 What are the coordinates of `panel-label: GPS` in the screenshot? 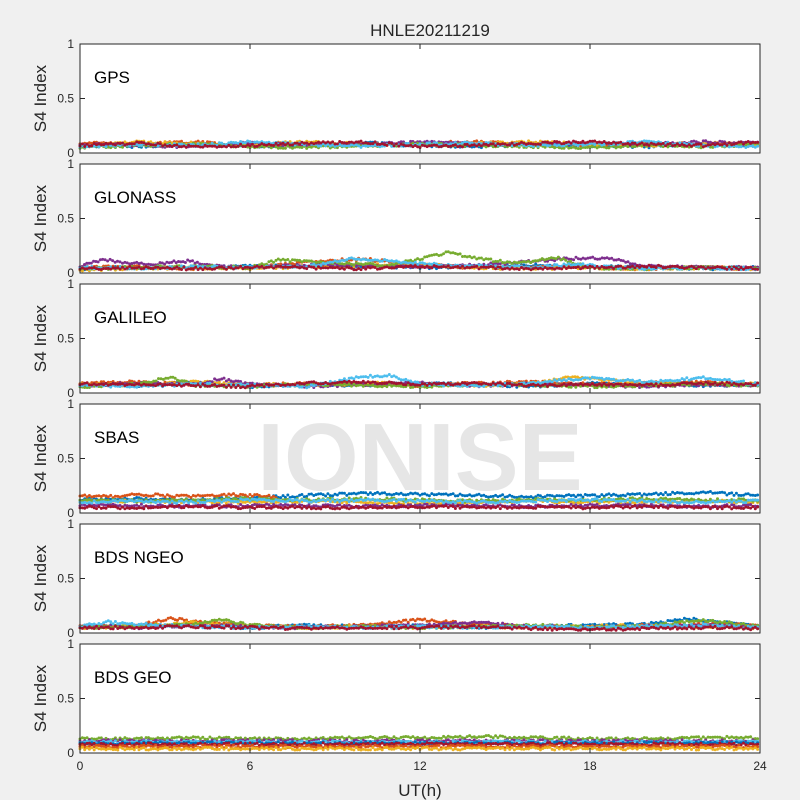 It's located at (112, 77).